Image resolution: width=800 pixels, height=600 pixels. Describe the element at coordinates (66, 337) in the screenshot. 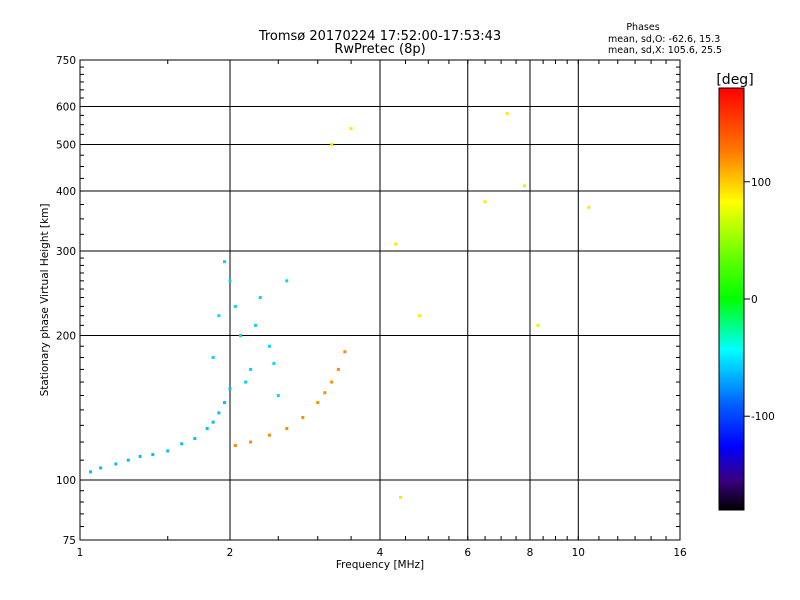

I see `y-tick-label: 200` at that location.